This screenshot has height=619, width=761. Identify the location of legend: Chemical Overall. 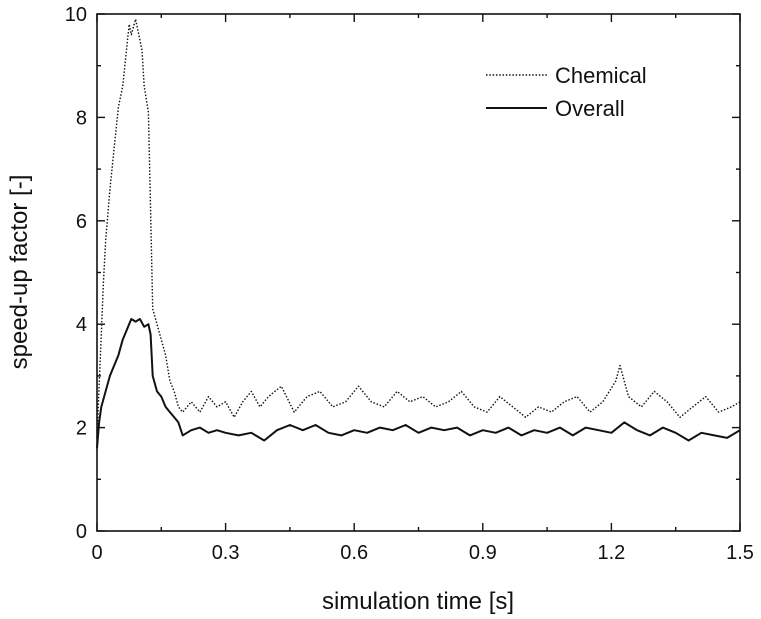
(566, 92).